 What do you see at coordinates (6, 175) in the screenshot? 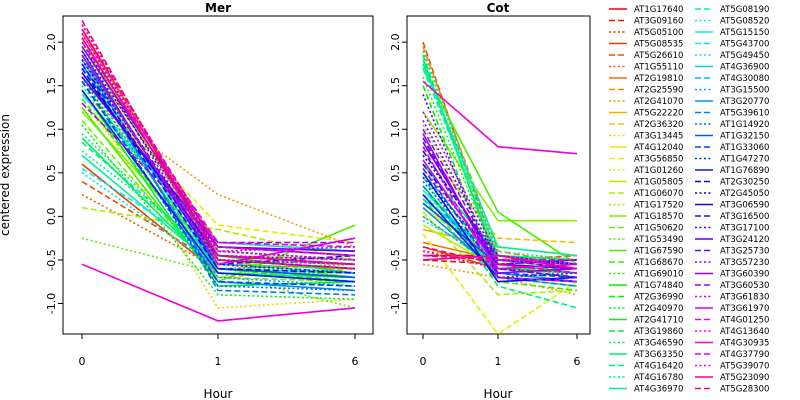
I see `y-axis-title: centered expression` at bounding box center [6, 175].